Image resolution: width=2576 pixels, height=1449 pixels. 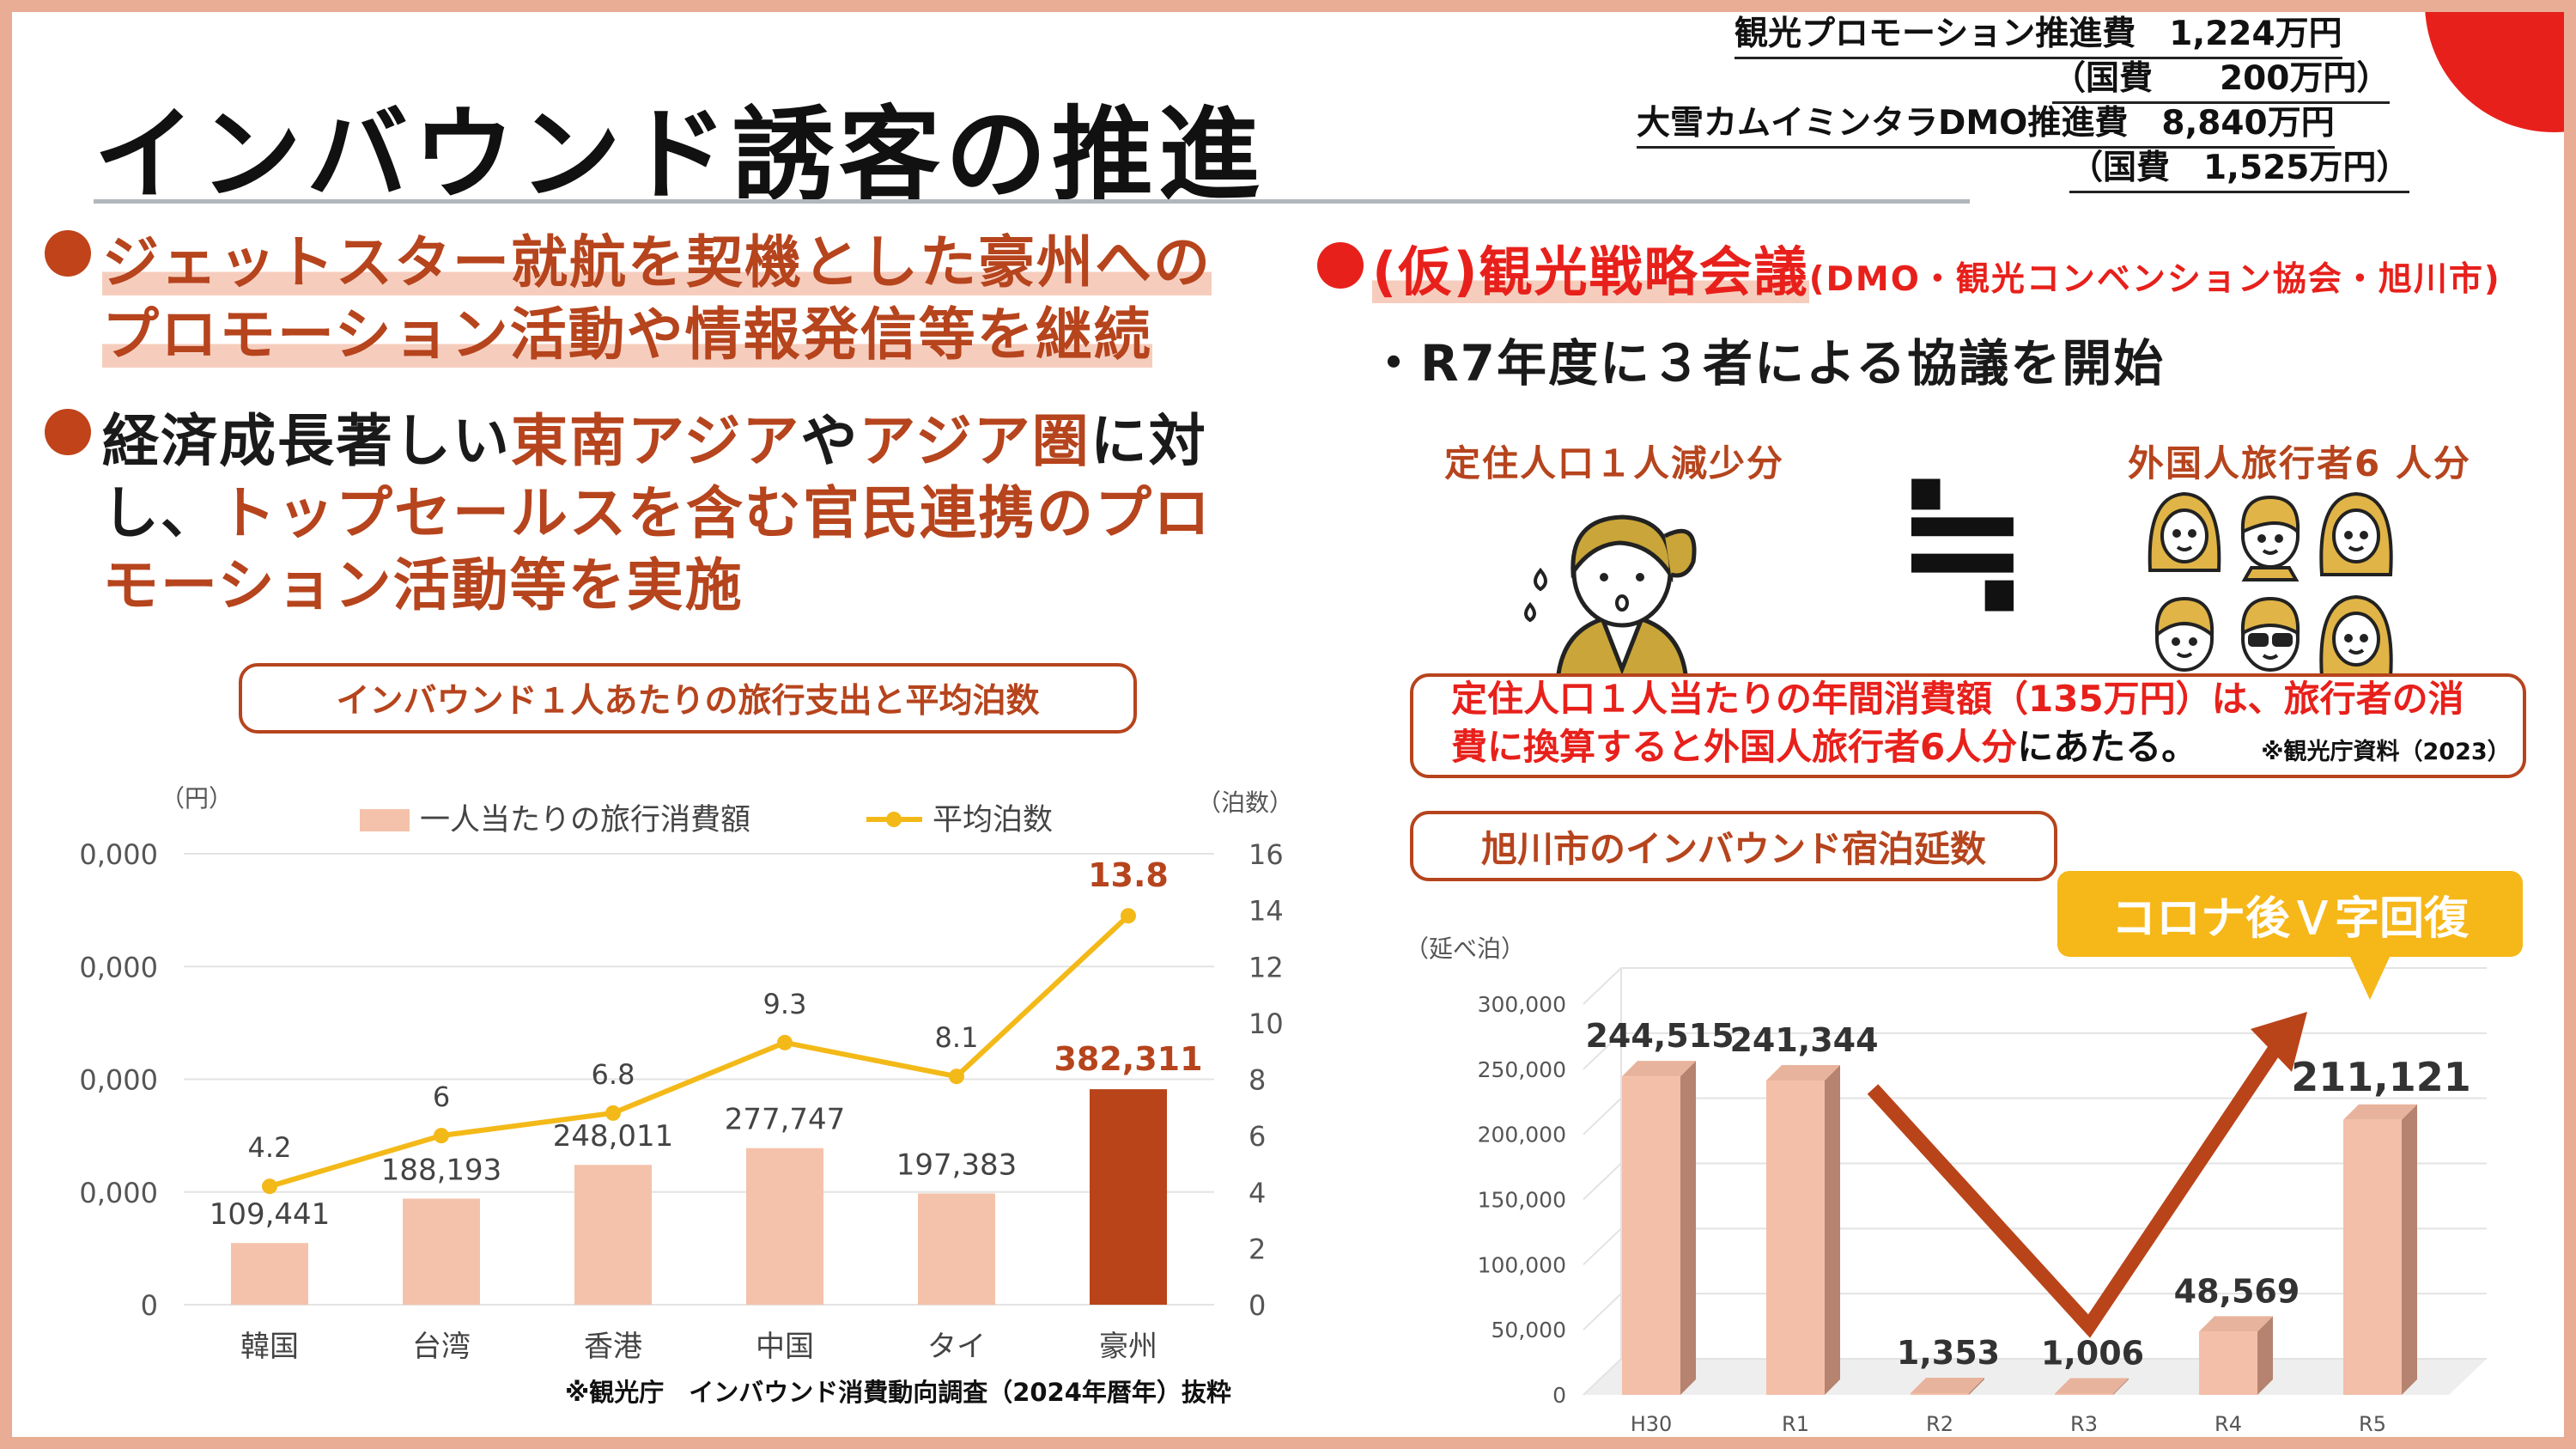 I want to click on x-tick-label: R3, so click(x=2084, y=1424).